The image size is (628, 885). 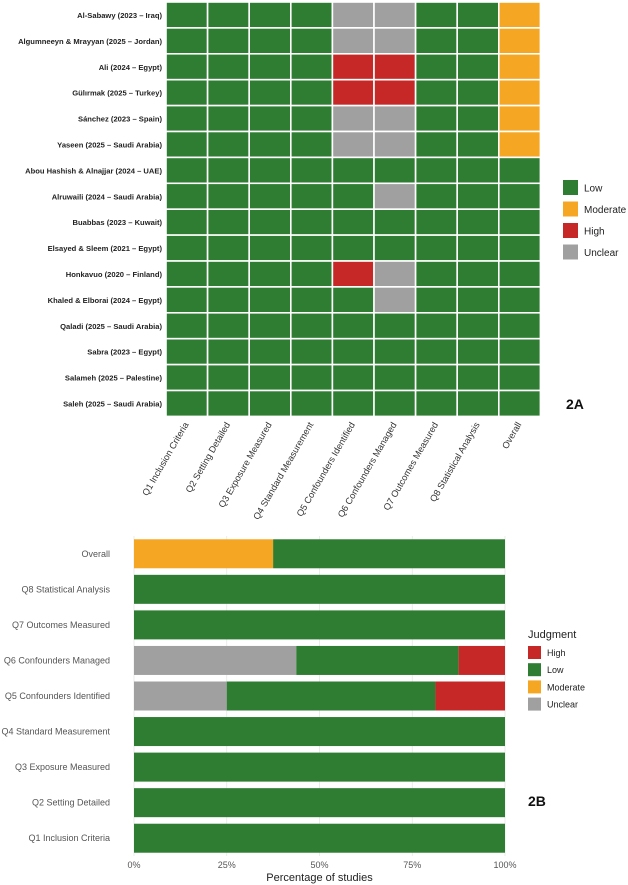 What do you see at coordinates (534, 670) in the screenshot?
I see `bar-legend-swatch-low` at bounding box center [534, 670].